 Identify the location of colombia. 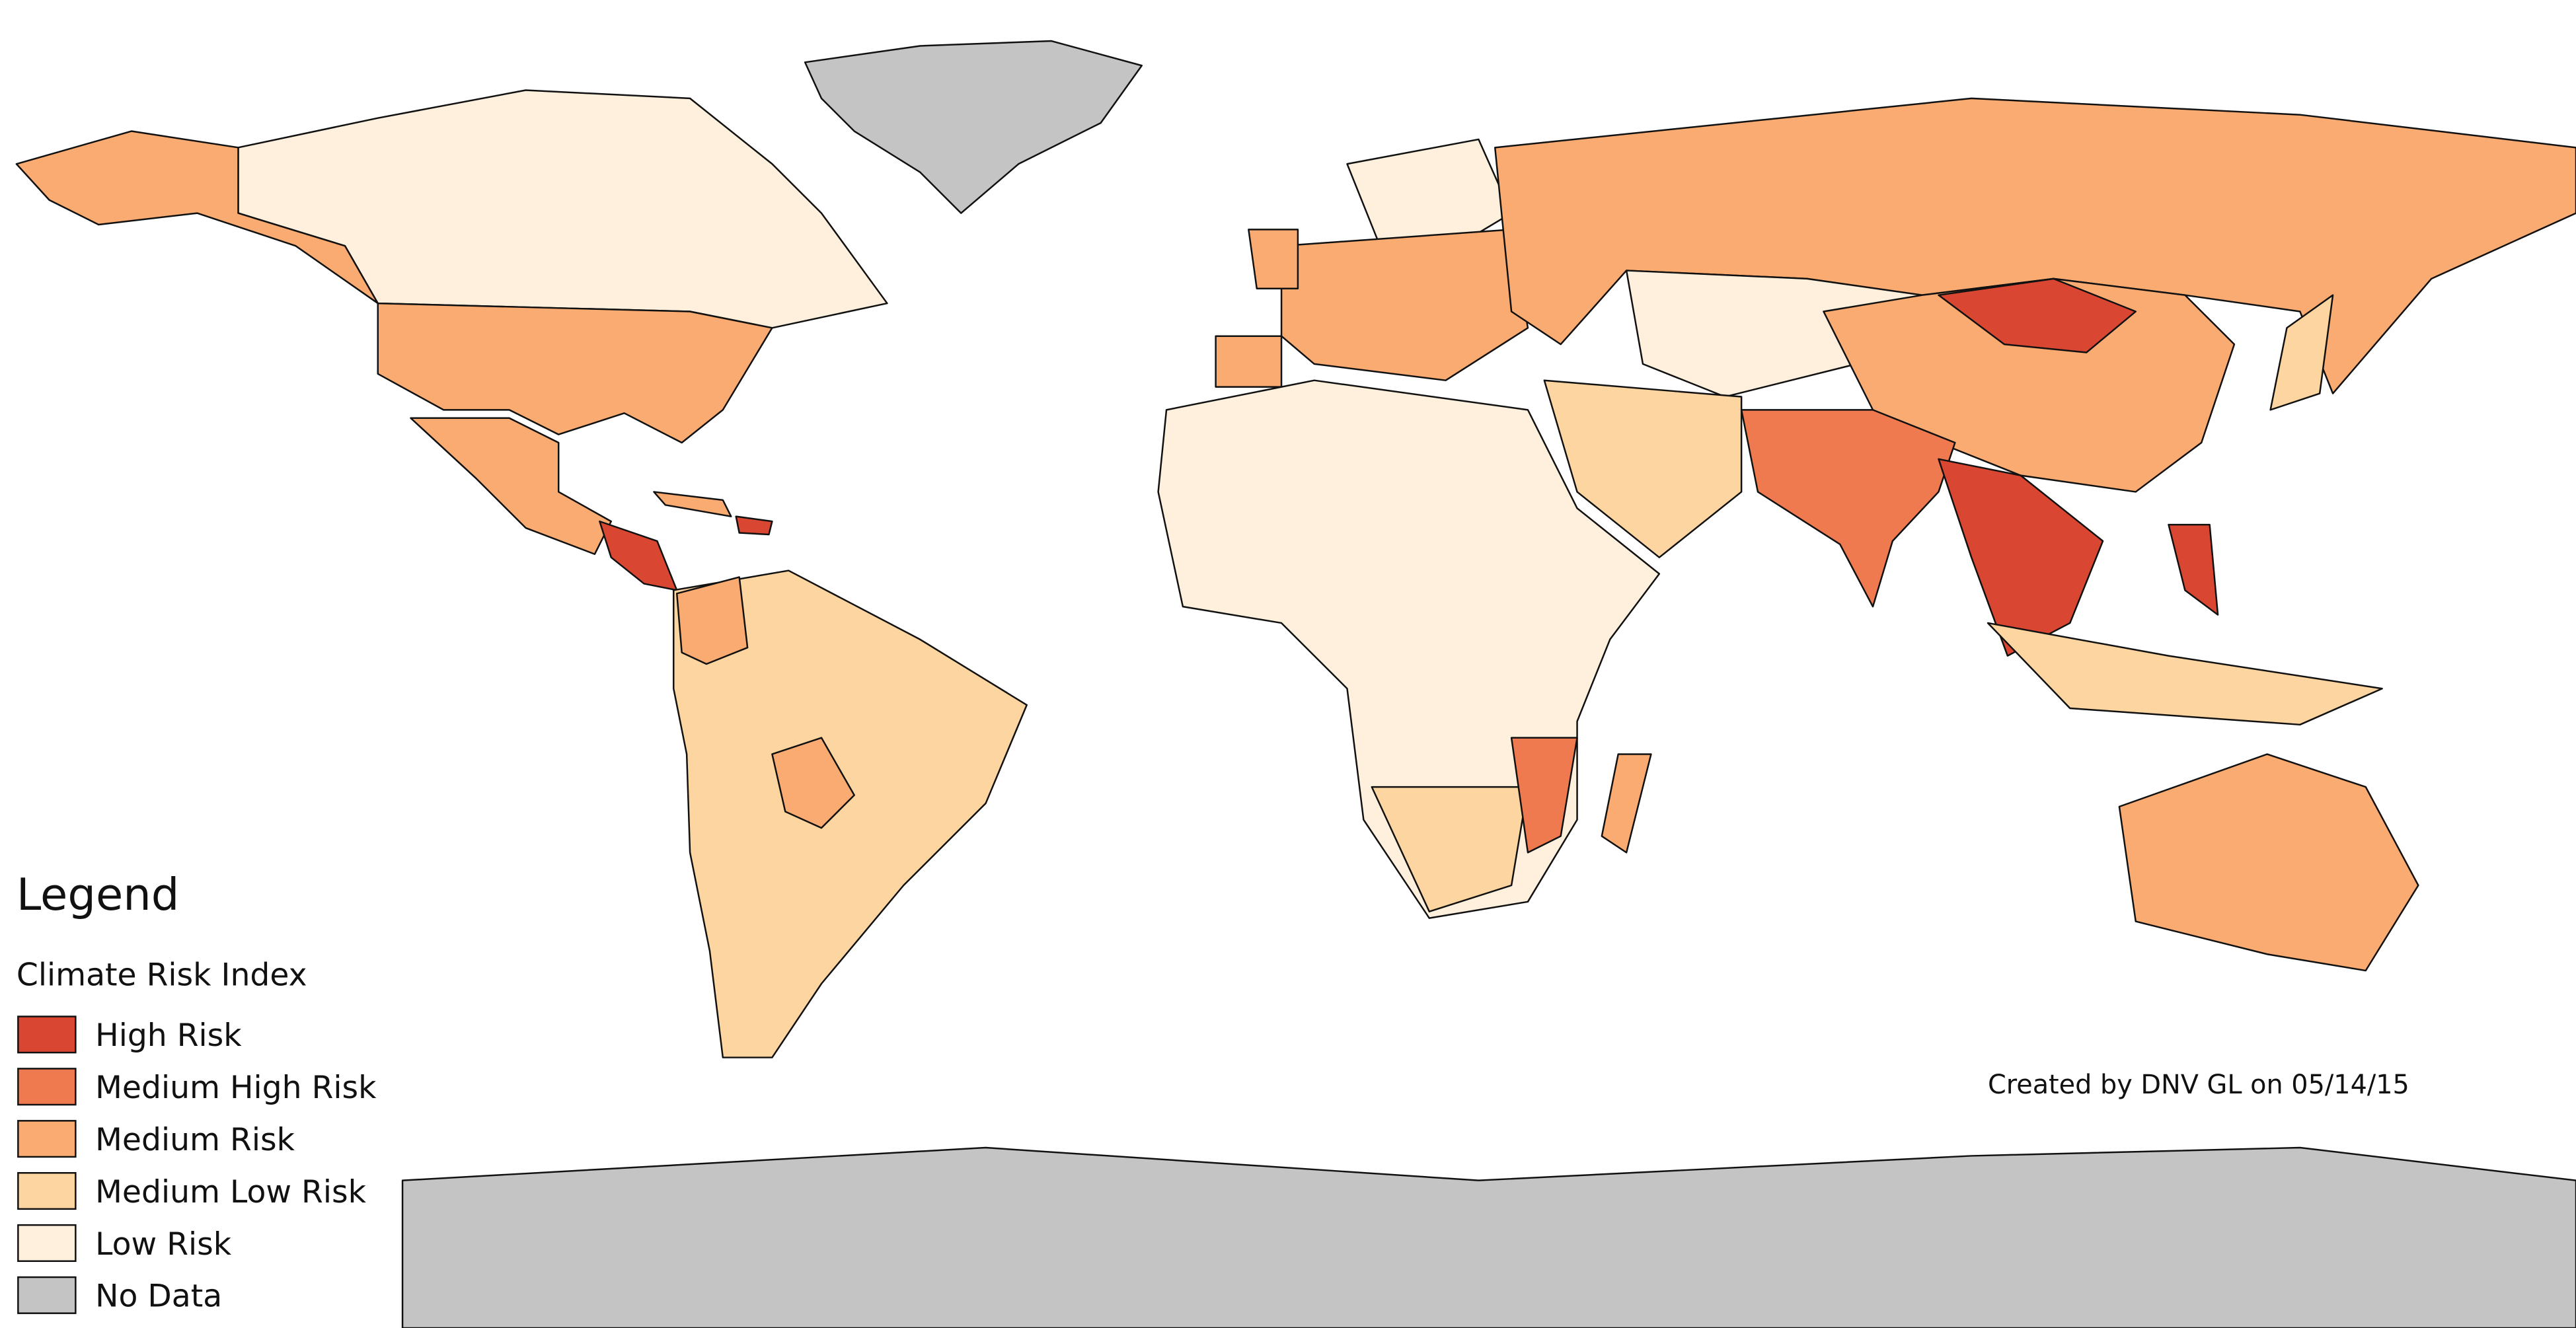
(712, 620).